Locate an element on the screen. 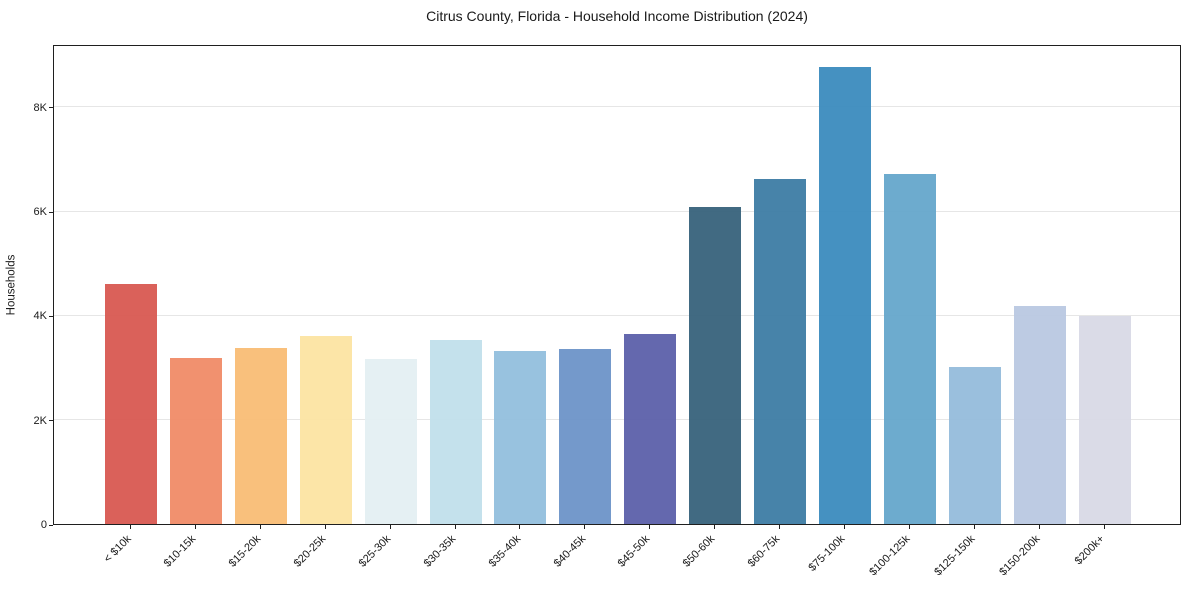  bar-20-25k is located at coordinates (325, 429).